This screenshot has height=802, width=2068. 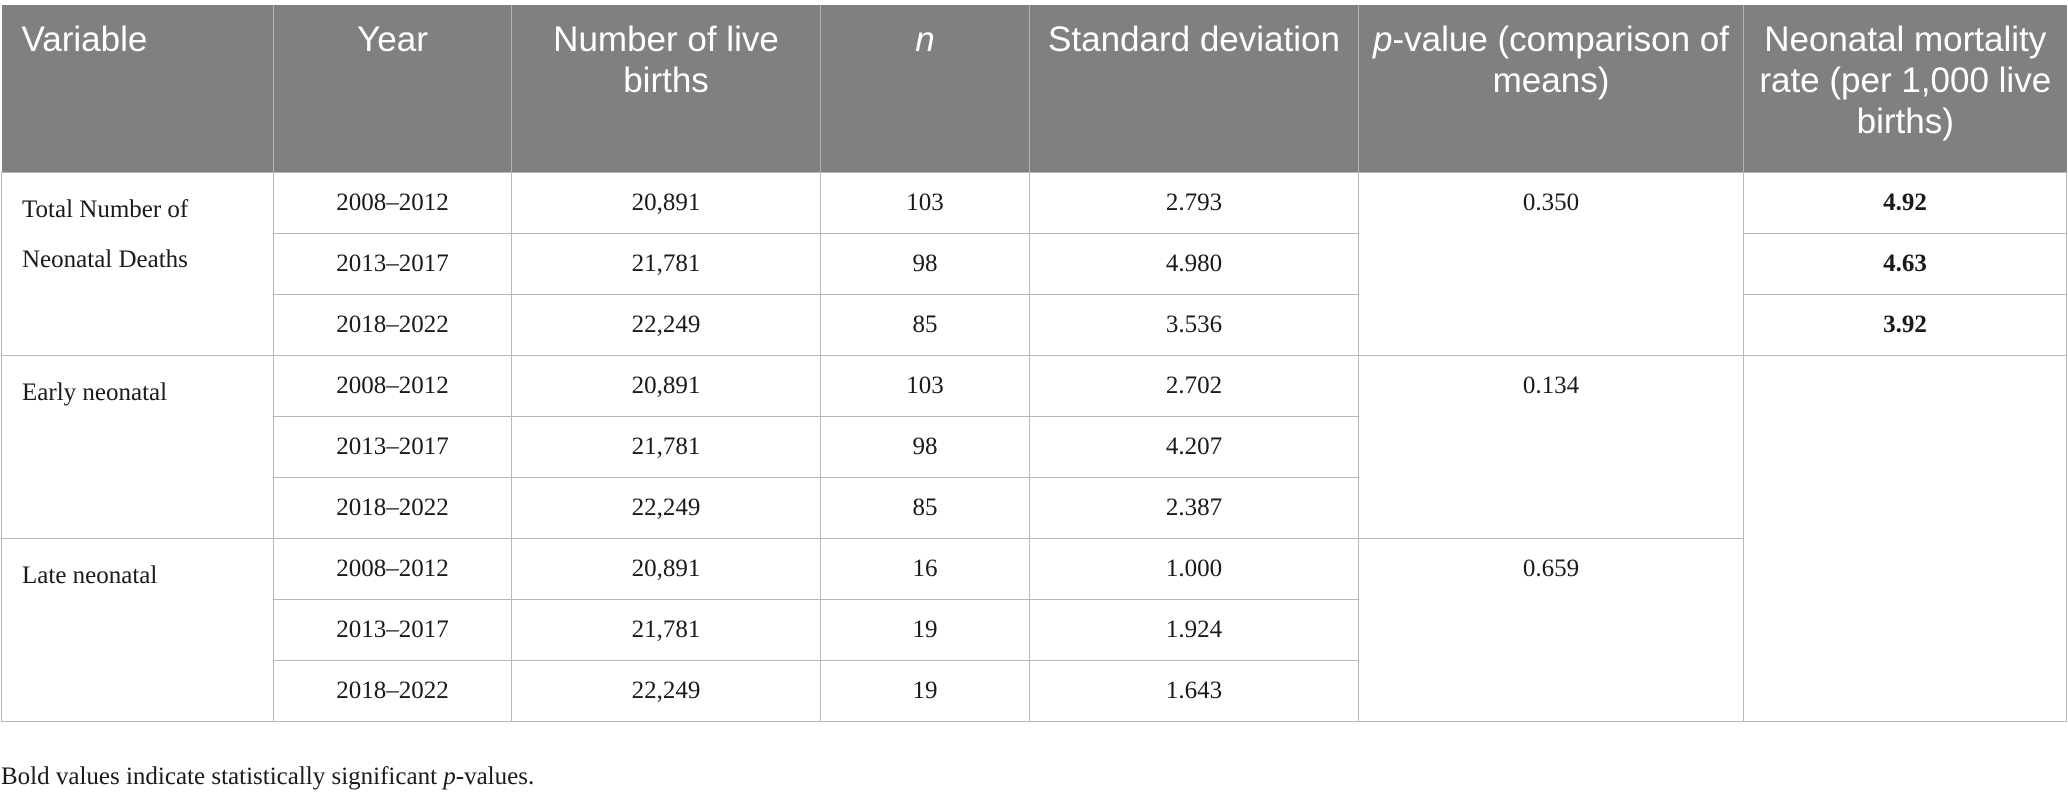 I want to click on sd-cell: 4.207, so click(x=1194, y=446).